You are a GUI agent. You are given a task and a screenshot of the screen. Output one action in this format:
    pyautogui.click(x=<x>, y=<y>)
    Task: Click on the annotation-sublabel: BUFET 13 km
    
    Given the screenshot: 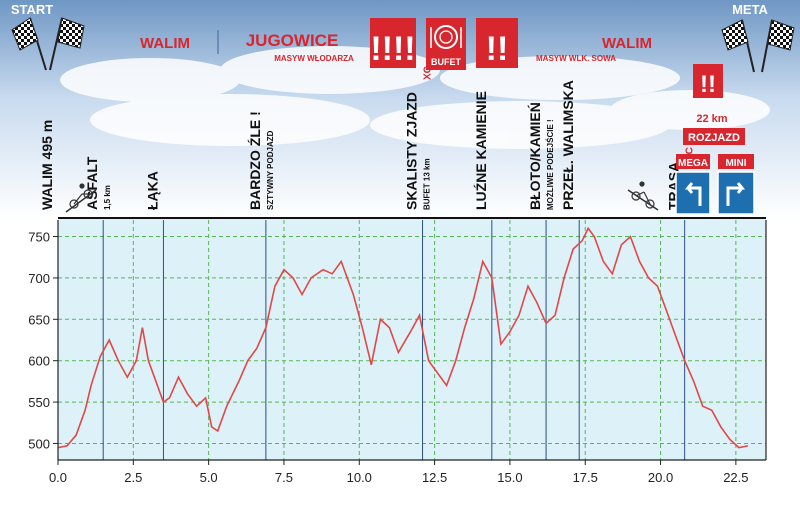 What is the action you would take?
    pyautogui.click(x=427, y=184)
    